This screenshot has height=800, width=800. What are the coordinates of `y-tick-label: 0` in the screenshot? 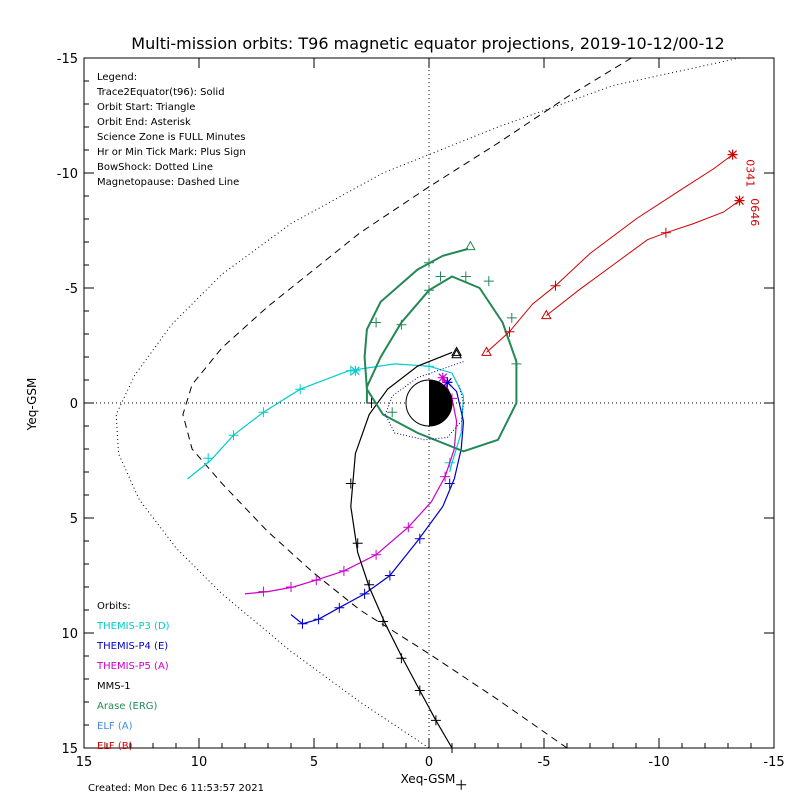 It's located at (74, 404).